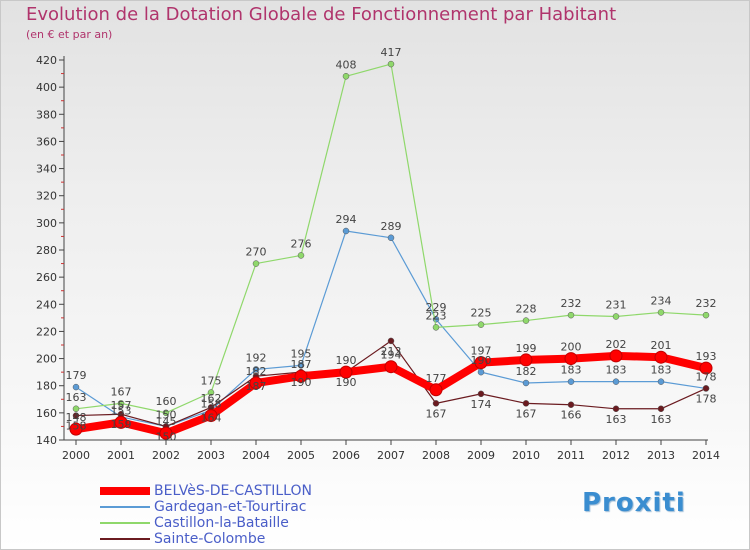 The width and height of the screenshot is (750, 550). Describe the element at coordinates (230, 507) in the screenshot. I see `legend-label: Gardegan-et-Tourtirac` at that location.